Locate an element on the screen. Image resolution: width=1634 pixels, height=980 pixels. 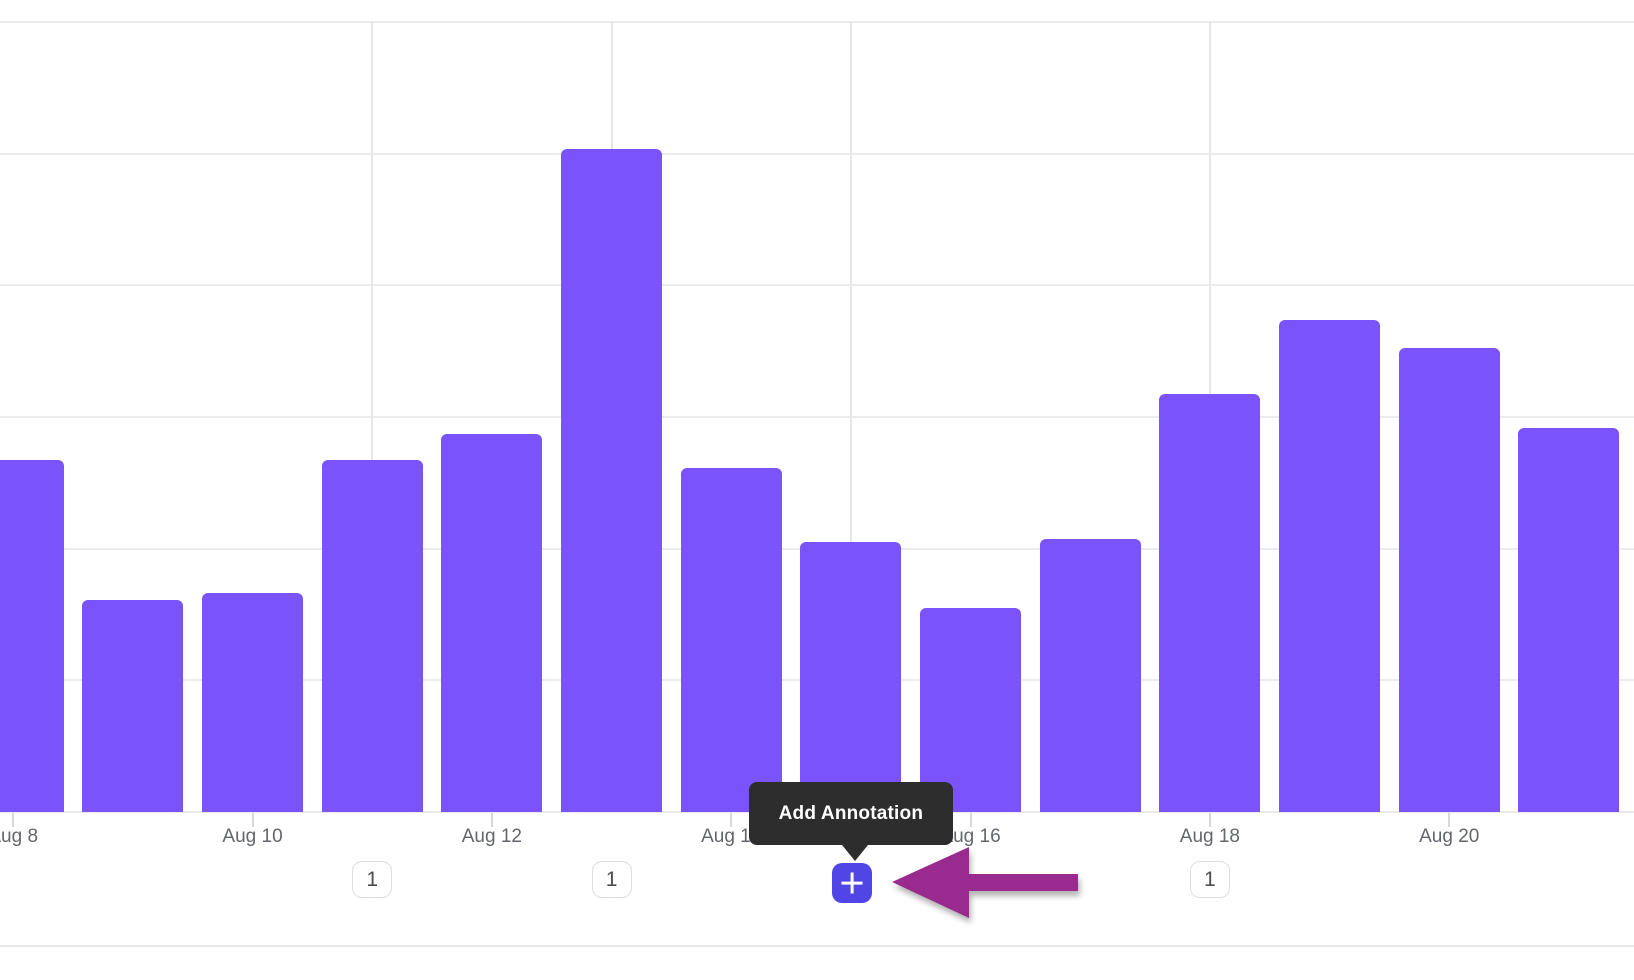
add-annotation-tooltip-label: Add Annotation is located at coordinates (851, 813).